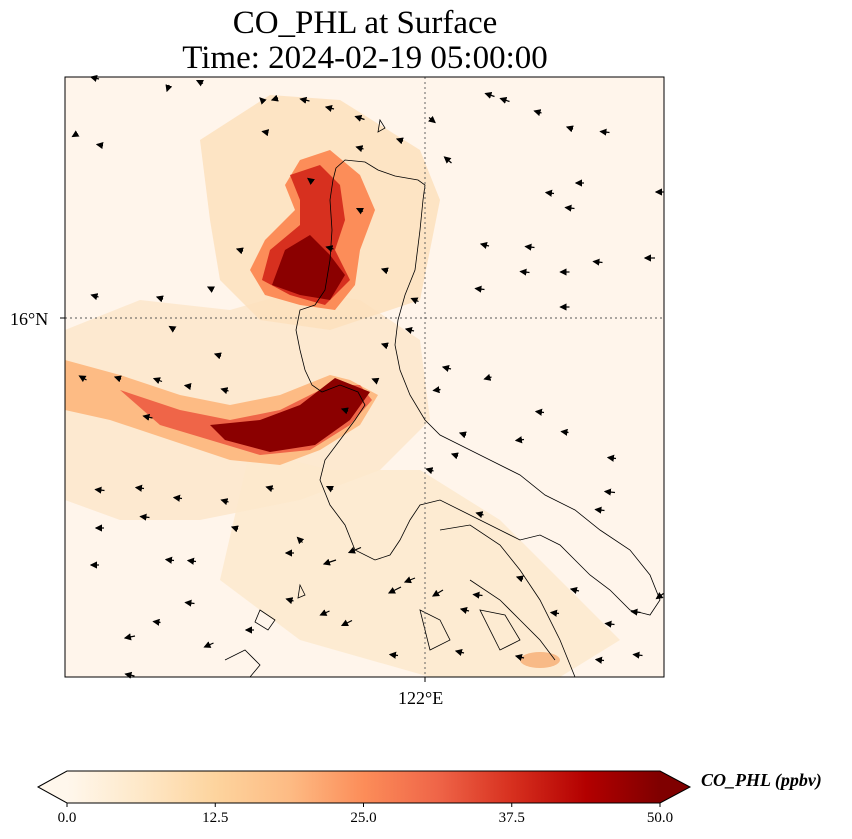 Image resolution: width=852 pixels, height=839 pixels. Describe the element at coordinates (365, 23) in the screenshot. I see `map-title: CO_PHL at Surface` at that location.